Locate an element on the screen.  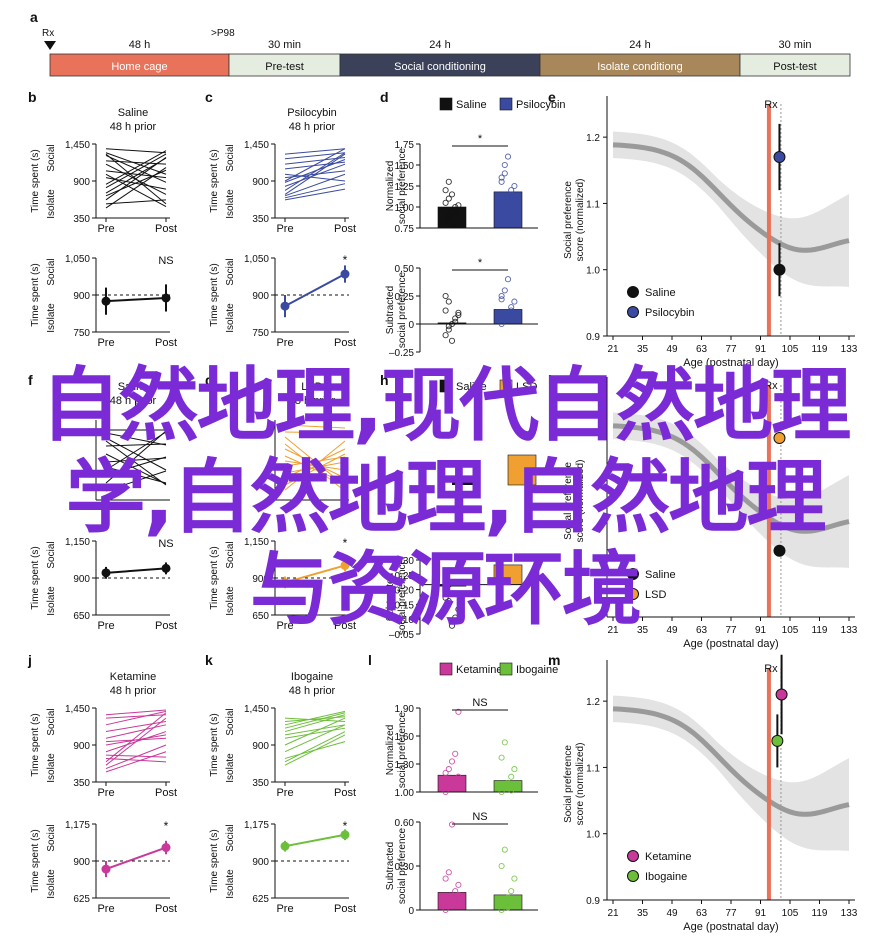
xticklabel-e-1: 35 is located at coordinates (643, 349).